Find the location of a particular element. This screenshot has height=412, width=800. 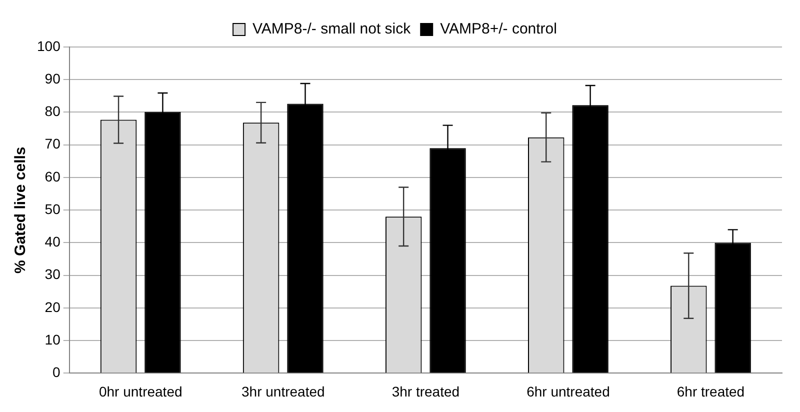

legend-label: VAMP8+/- control is located at coordinates (498, 29).